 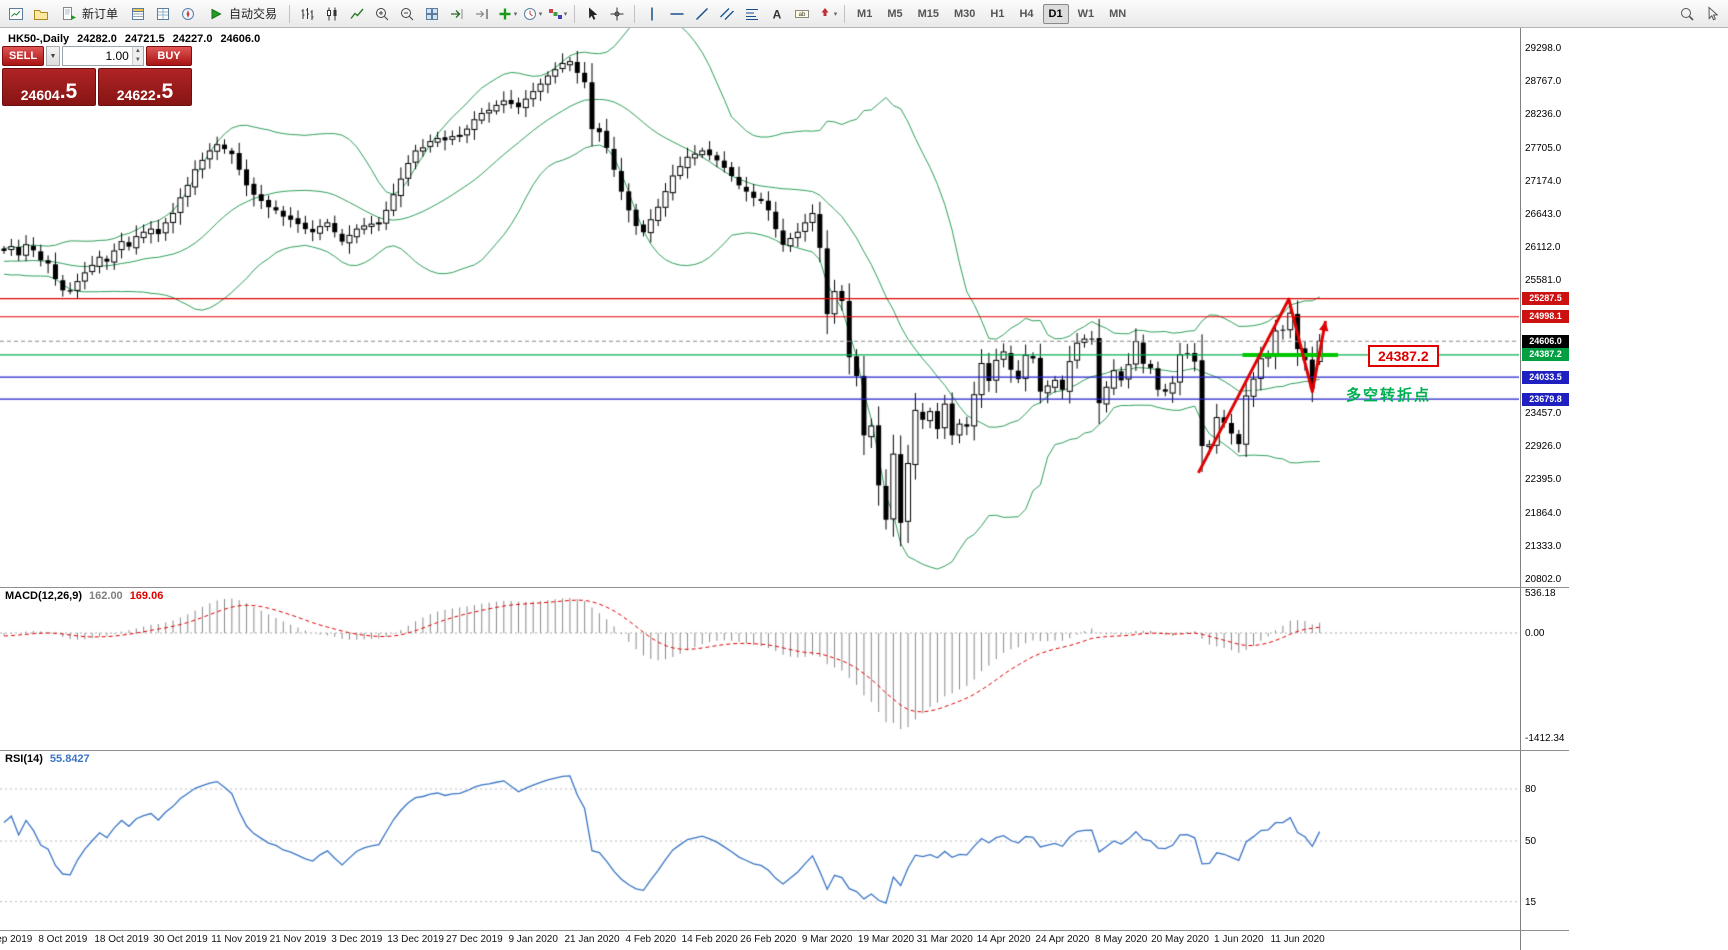 What do you see at coordinates (16, 14) in the screenshot?
I see `new-chart-icon` at bounding box center [16, 14].